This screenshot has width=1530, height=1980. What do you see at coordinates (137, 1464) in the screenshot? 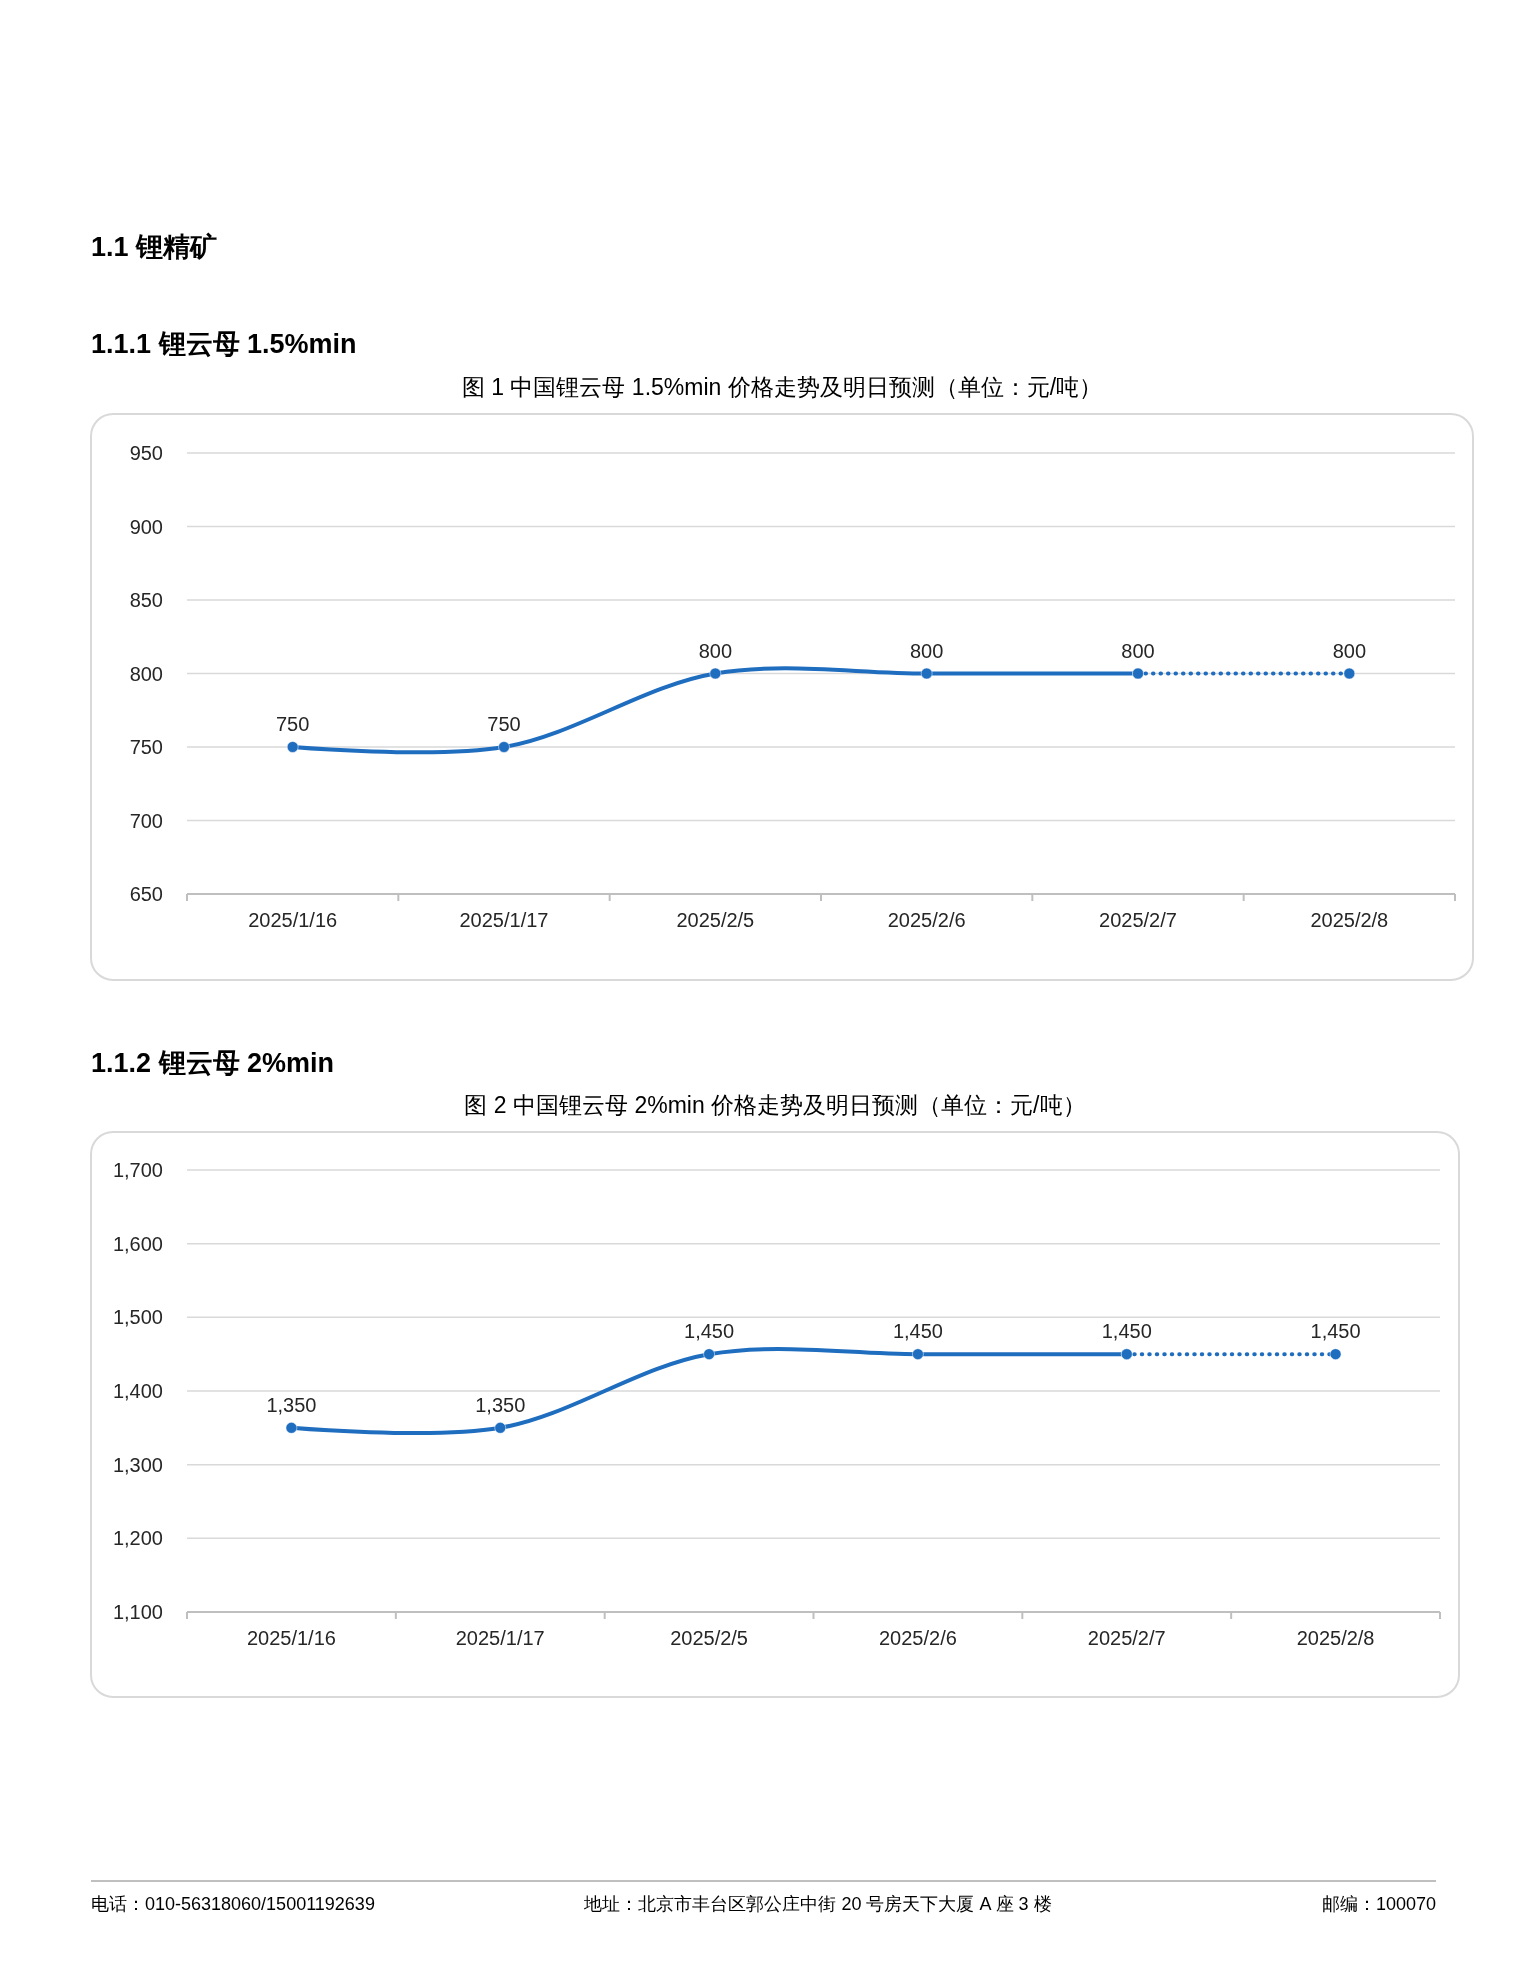
I see `y-tick-label: 1,300` at bounding box center [137, 1464].